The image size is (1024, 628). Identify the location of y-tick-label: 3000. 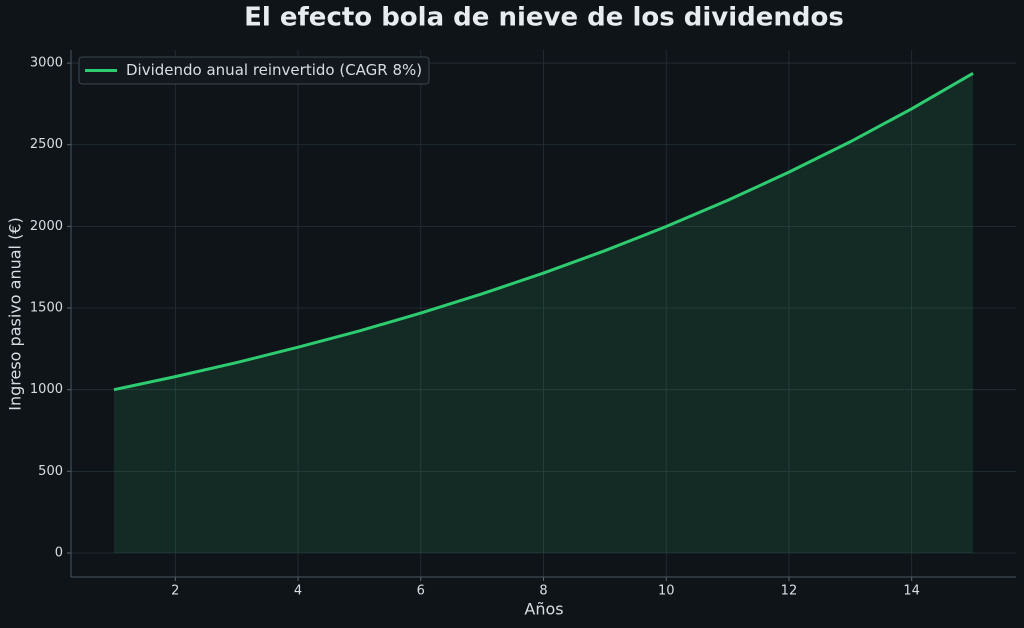
(46, 63).